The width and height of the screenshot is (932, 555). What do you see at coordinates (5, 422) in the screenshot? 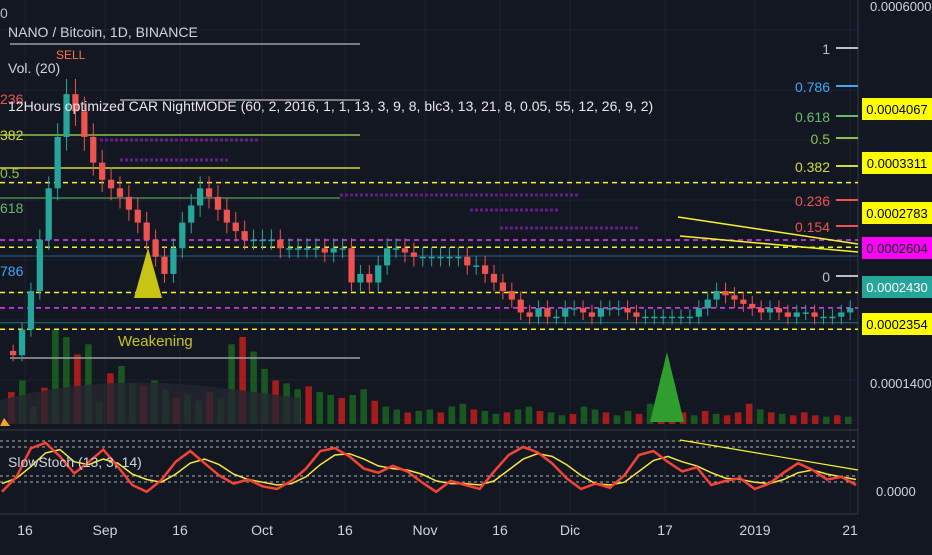
I see `signal-triangle-small` at bounding box center [5, 422].